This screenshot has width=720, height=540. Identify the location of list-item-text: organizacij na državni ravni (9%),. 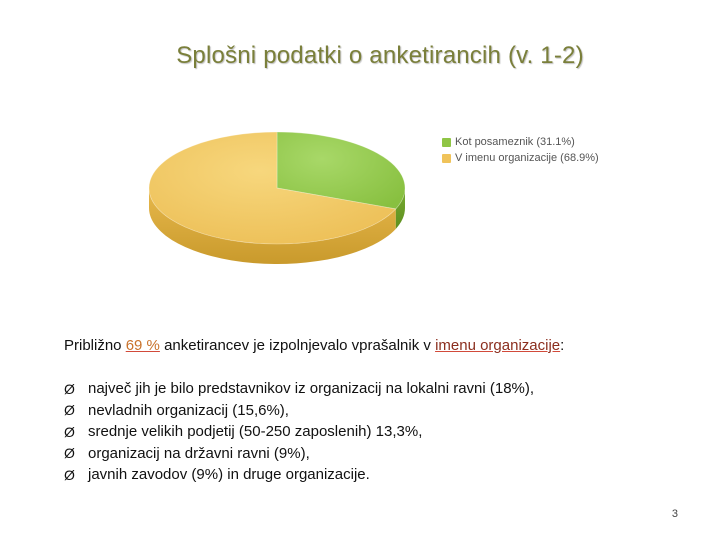
(199, 453).